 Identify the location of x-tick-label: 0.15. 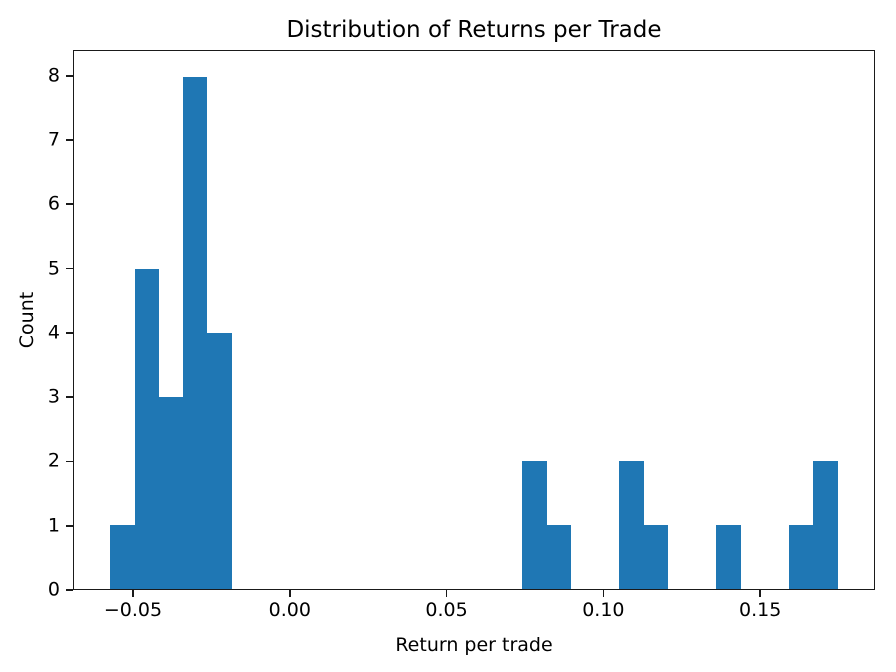
(760, 610).